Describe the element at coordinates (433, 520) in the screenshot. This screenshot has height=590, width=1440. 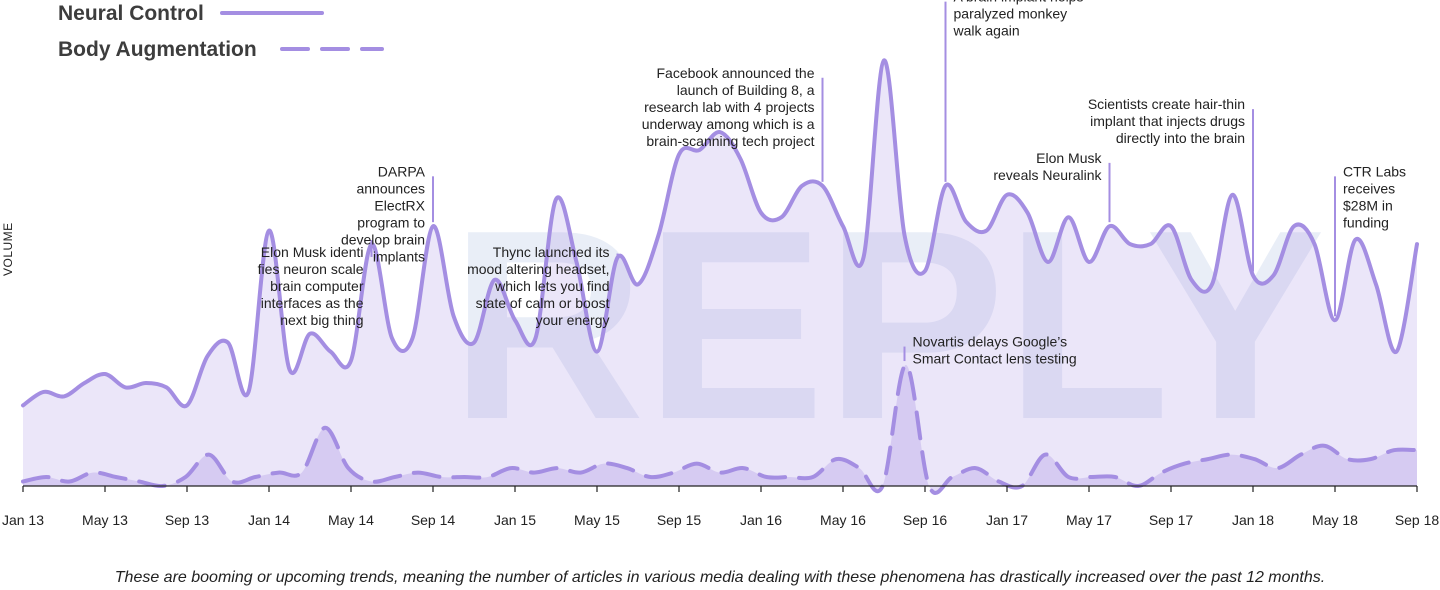
I see `x-tick-label: Sep 14` at that location.